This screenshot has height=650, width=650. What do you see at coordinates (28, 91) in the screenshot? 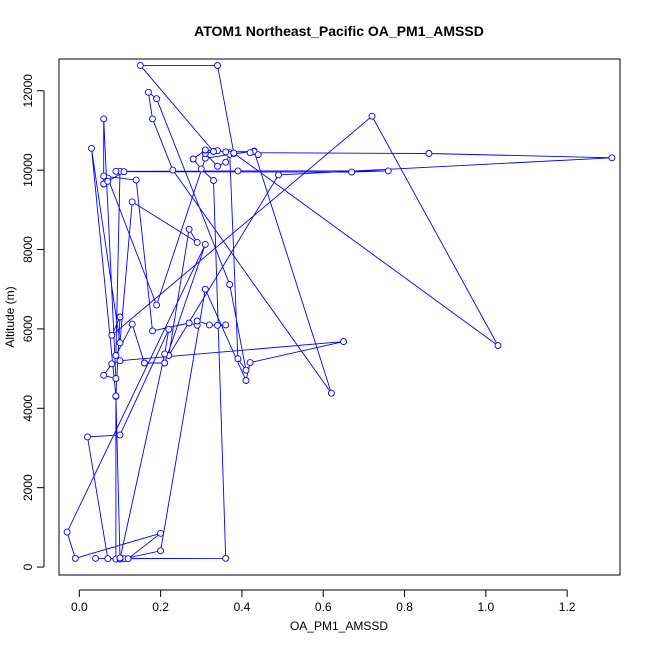
I see `y-tick-label: 12000` at bounding box center [28, 91].